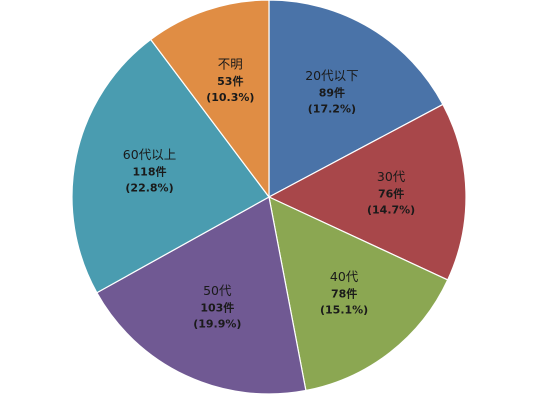 The image size is (536, 400). I want to click on slice-count-label-5: 118件, so click(150, 172).